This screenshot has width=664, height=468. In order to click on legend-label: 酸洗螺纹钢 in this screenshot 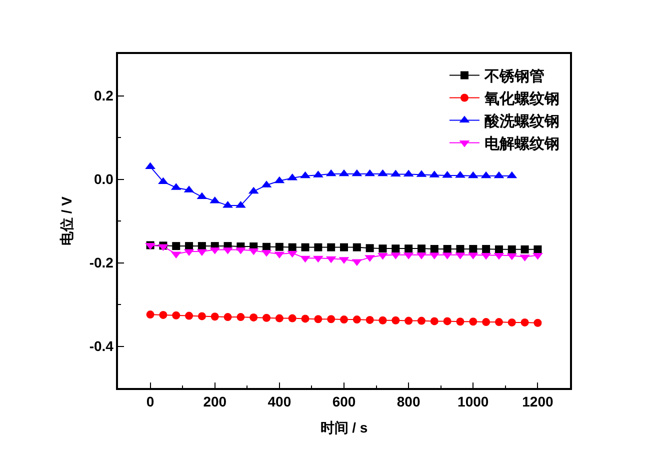, I will do `click(522, 121)`.